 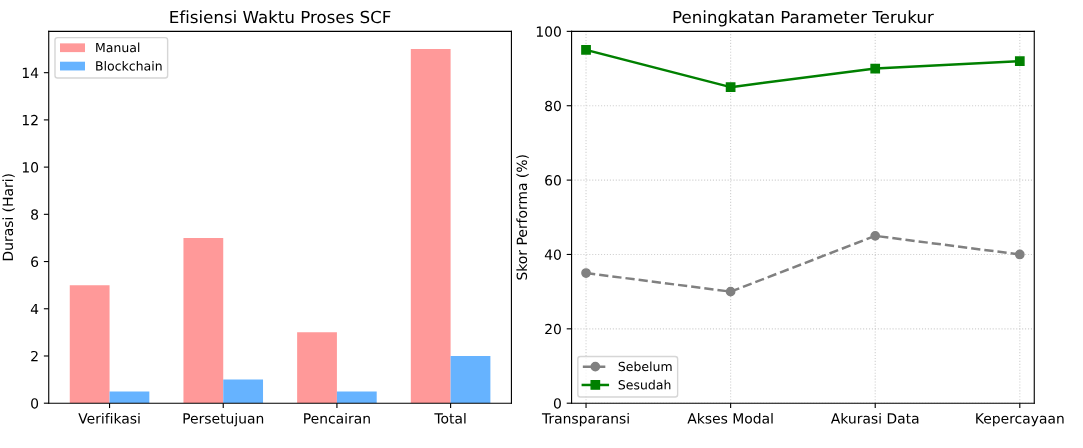 I want to click on y-tick-label: 2, so click(x=34, y=356).